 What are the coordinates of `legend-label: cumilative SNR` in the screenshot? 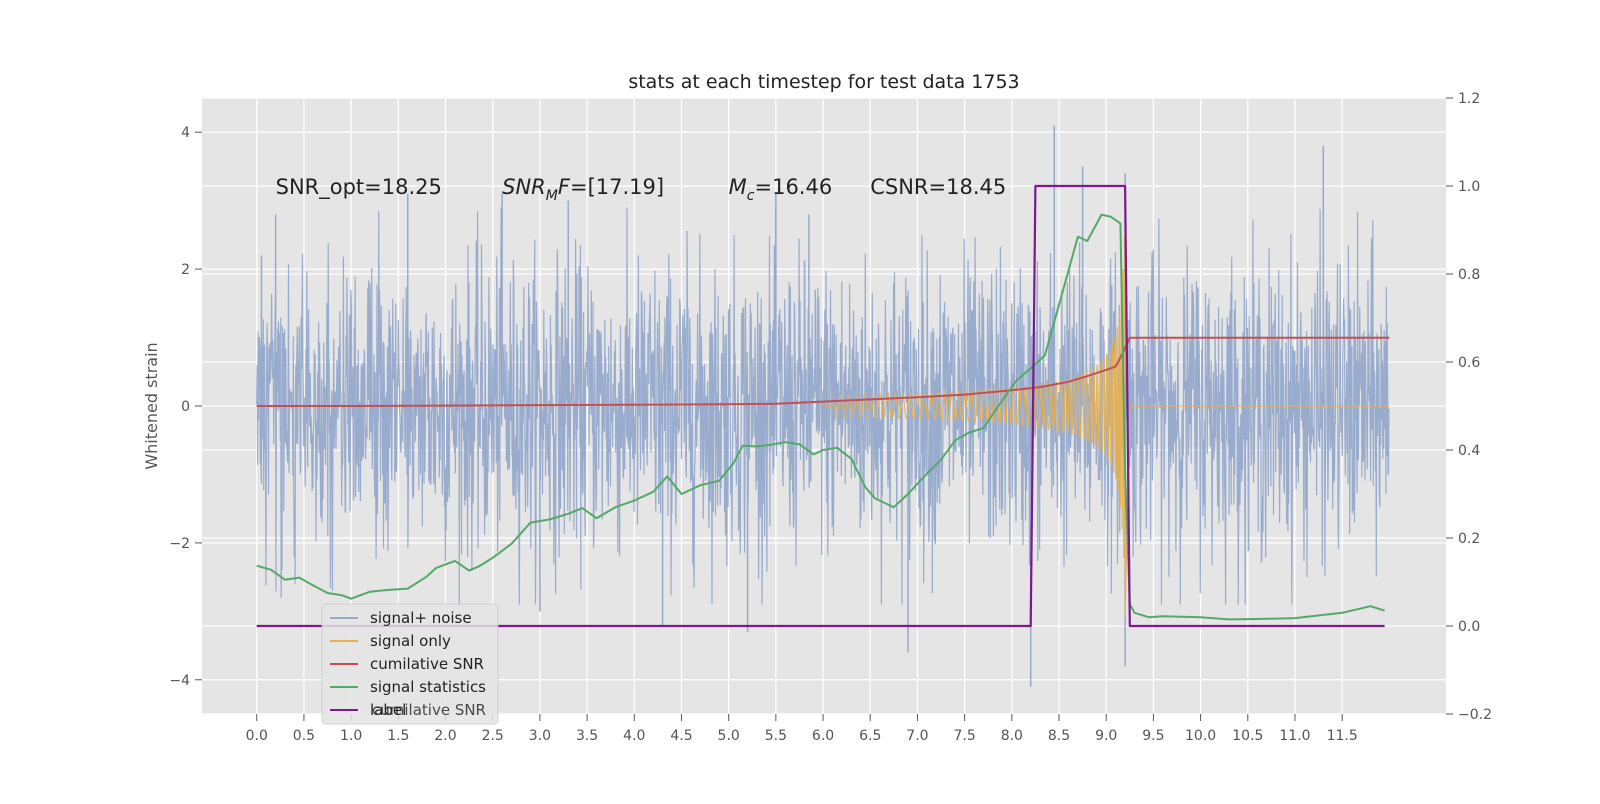 It's located at (427, 664).